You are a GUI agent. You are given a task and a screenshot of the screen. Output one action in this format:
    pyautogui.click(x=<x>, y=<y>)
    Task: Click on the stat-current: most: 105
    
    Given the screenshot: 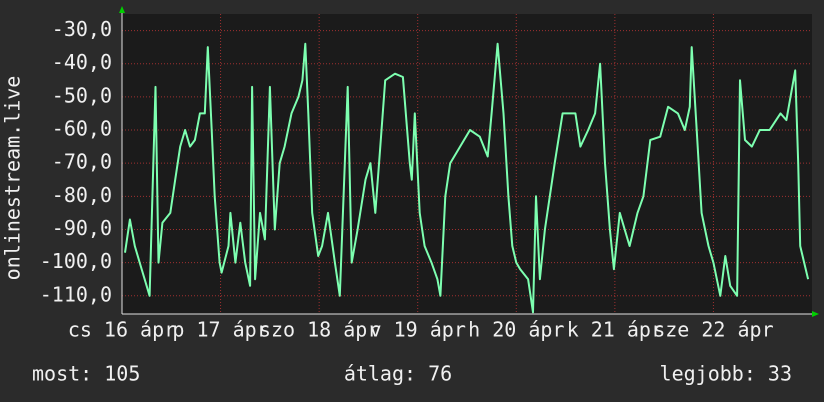 What is the action you would take?
    pyautogui.click(x=86, y=374)
    